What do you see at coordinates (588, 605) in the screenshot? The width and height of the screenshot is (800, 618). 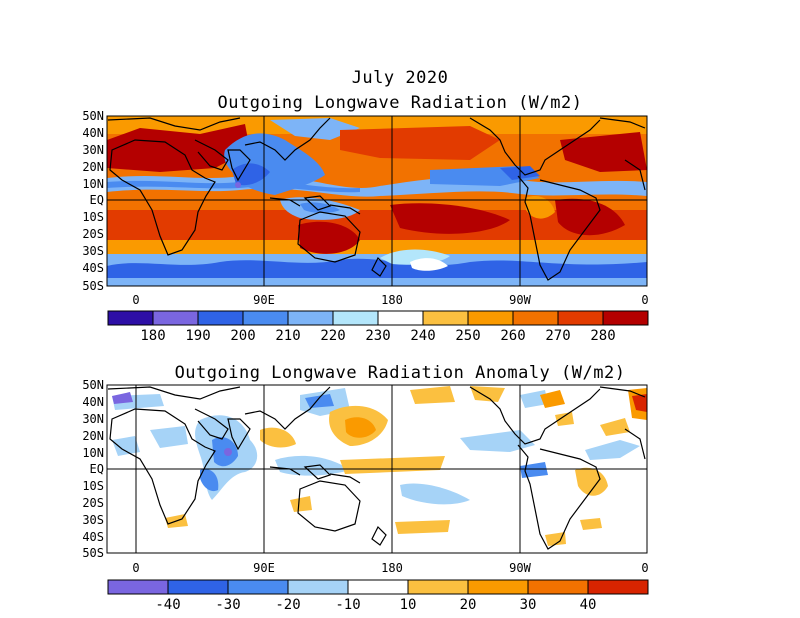 I see `colorbar-label: 40` at bounding box center [588, 605].